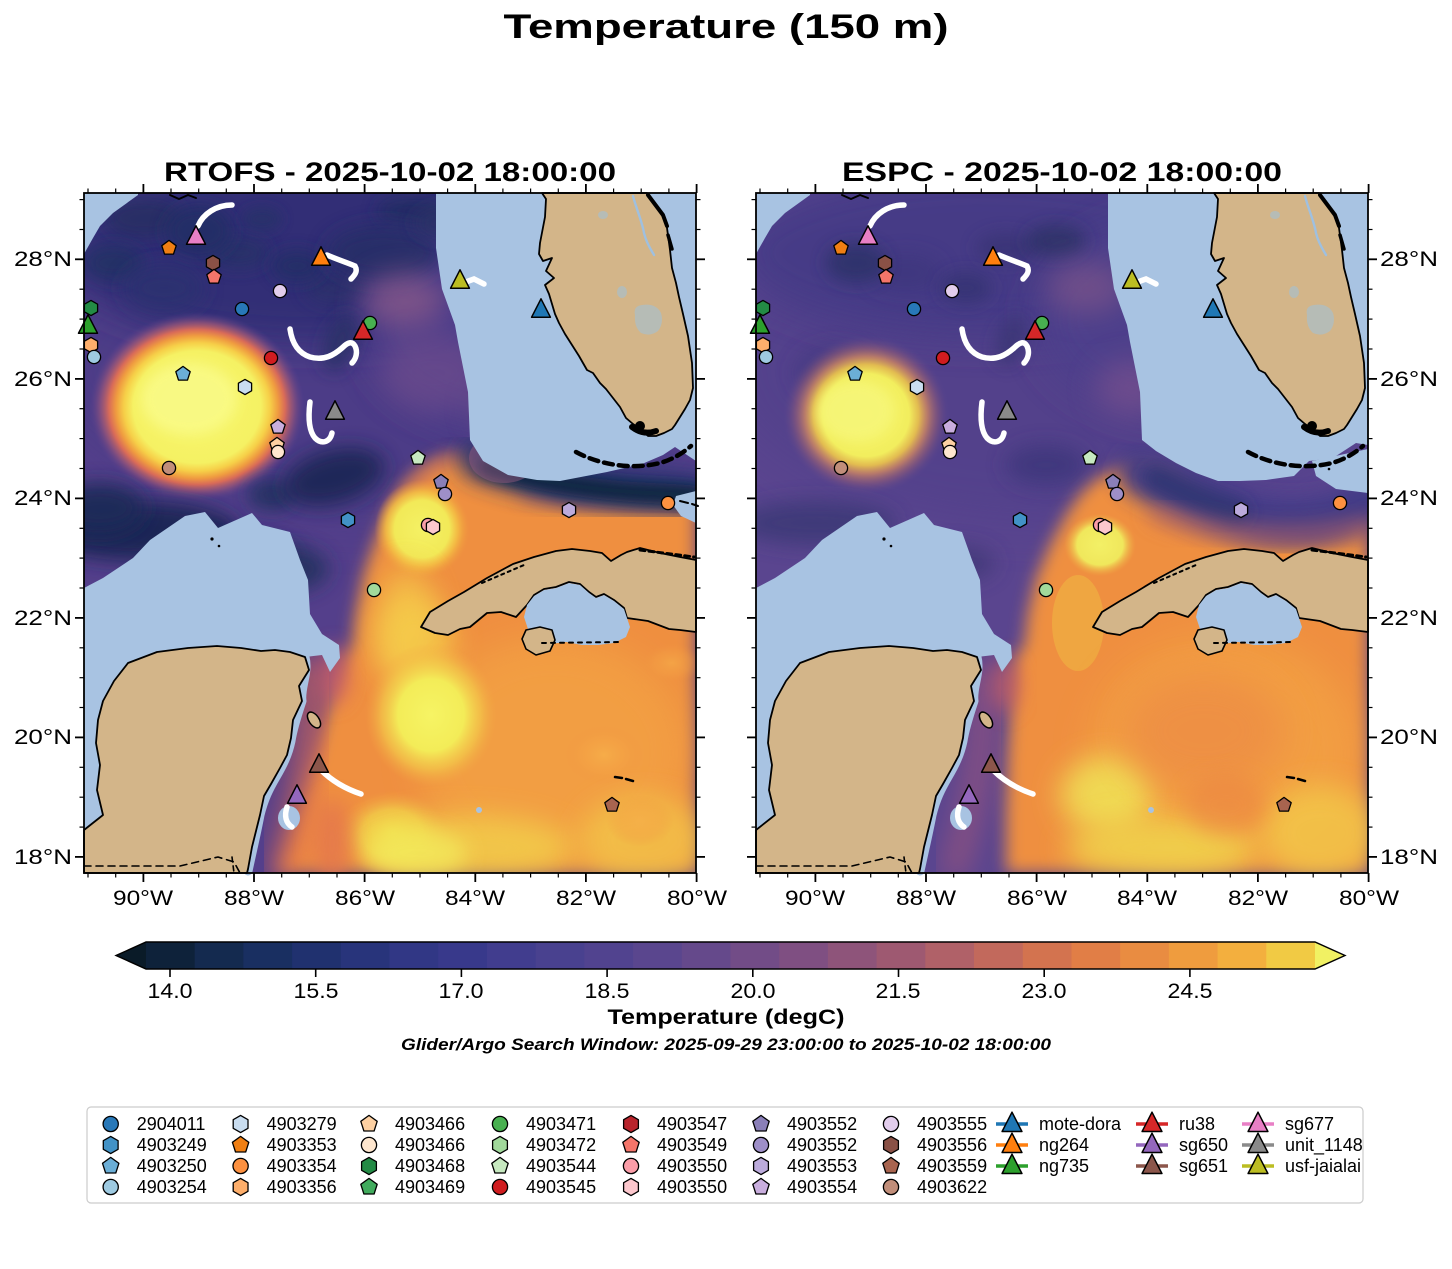 Image resolution: width=1452 pixels, height=1269 pixels. I want to click on svg-text: ESPC - 2025-10-02 18:00:00, so click(1062, 172).